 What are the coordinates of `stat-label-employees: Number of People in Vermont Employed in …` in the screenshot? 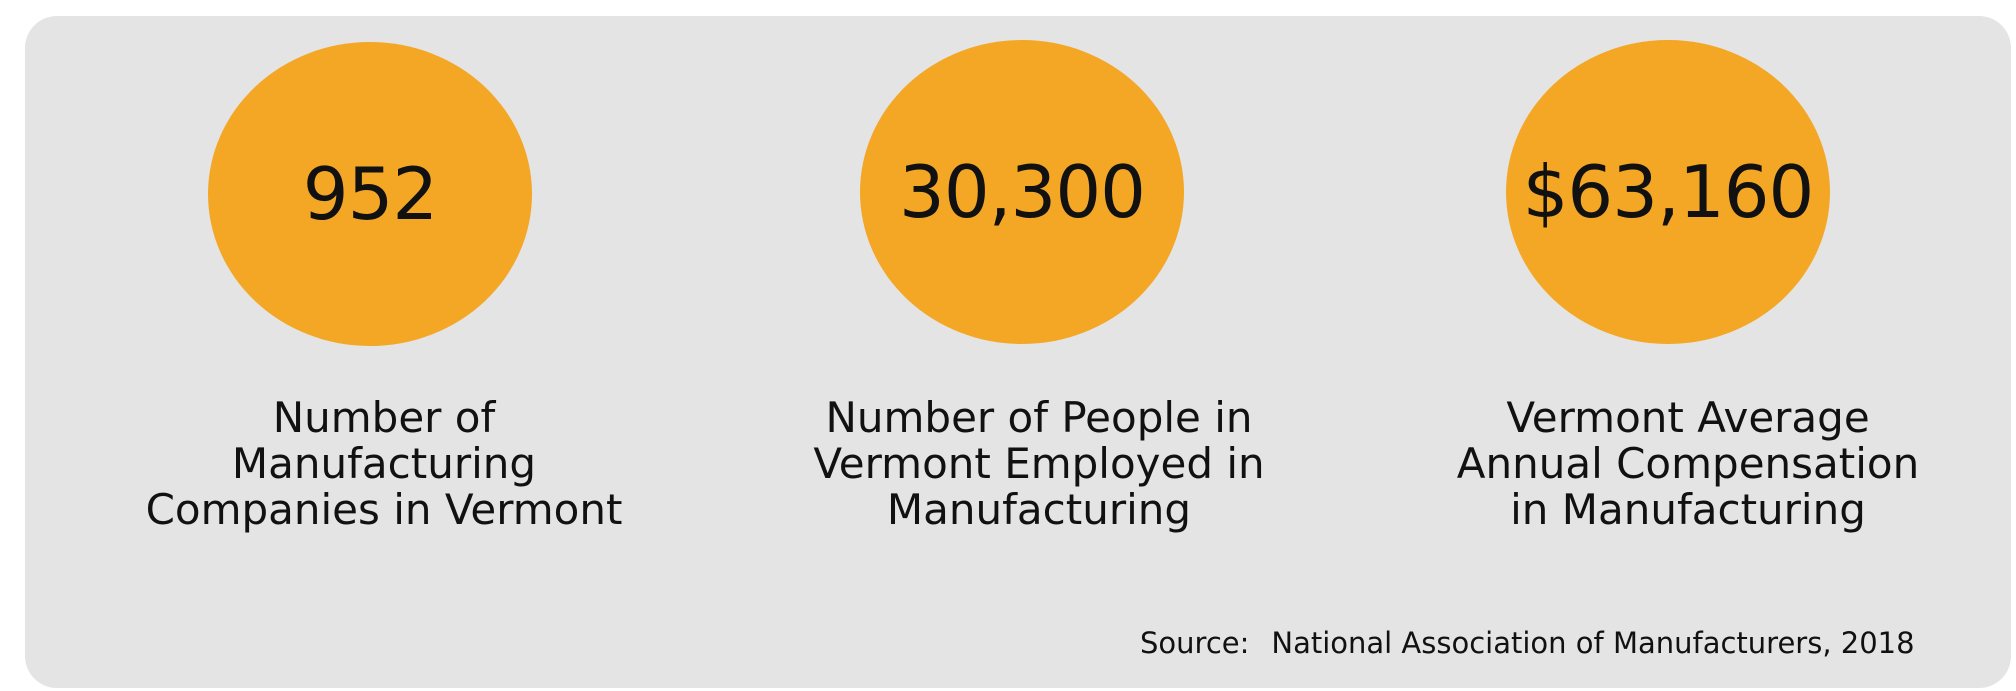 It's located at (1039, 463).